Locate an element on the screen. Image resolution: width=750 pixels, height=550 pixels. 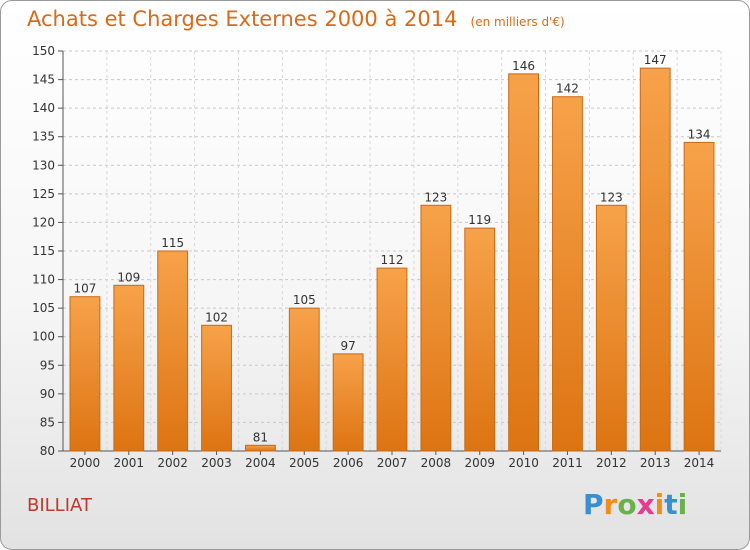
data-label: 119 is located at coordinates (479, 220).